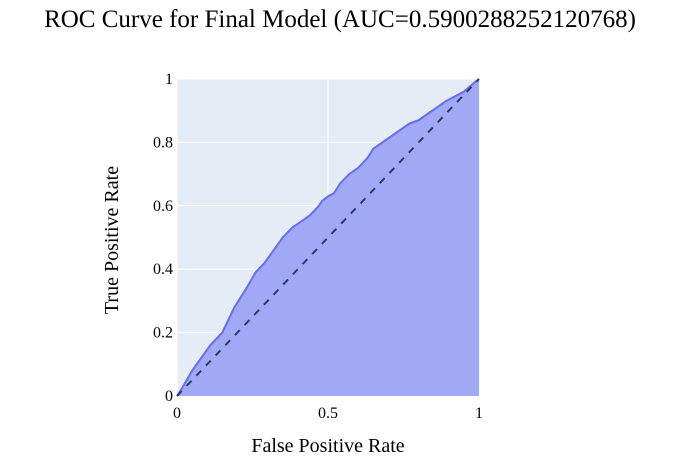  What do you see at coordinates (112, 240) in the screenshot?
I see `y-axis-title: True Positive Rate` at bounding box center [112, 240].